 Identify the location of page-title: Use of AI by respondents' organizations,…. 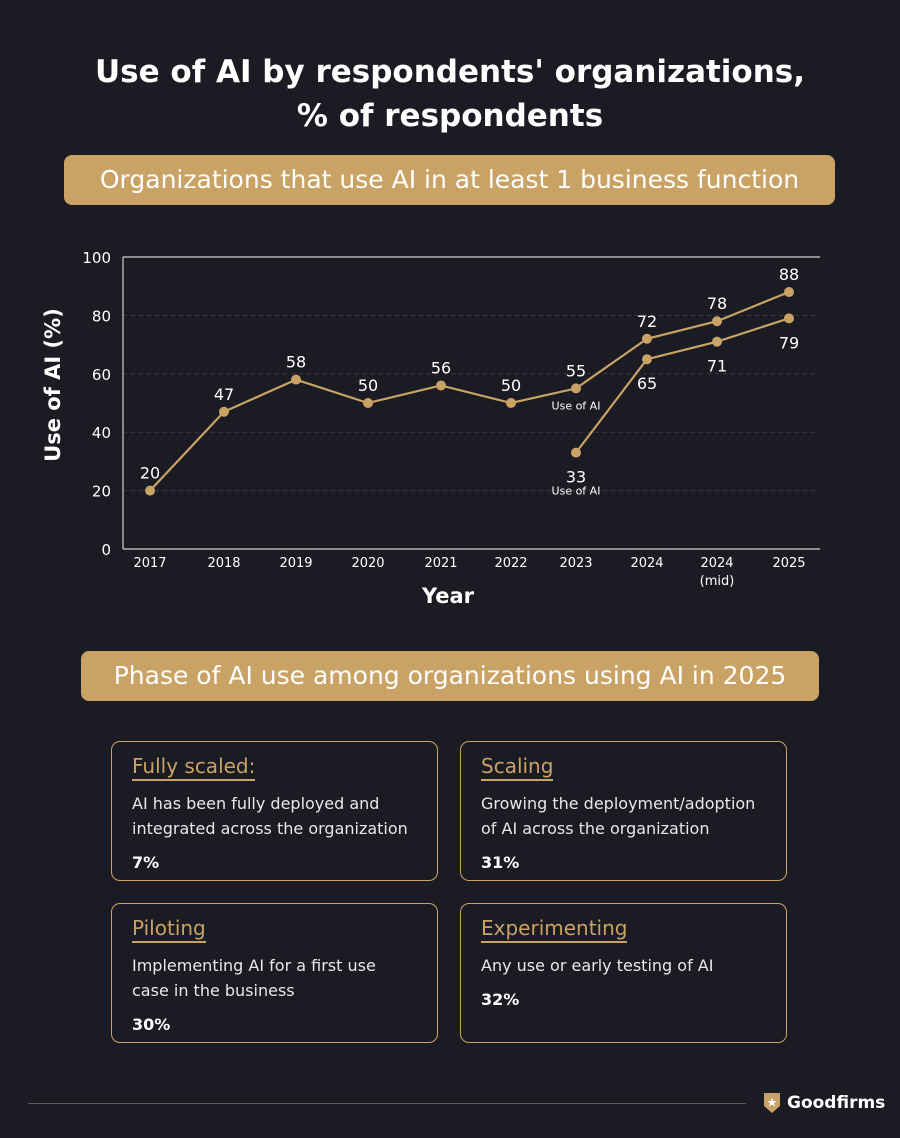
(450, 94).